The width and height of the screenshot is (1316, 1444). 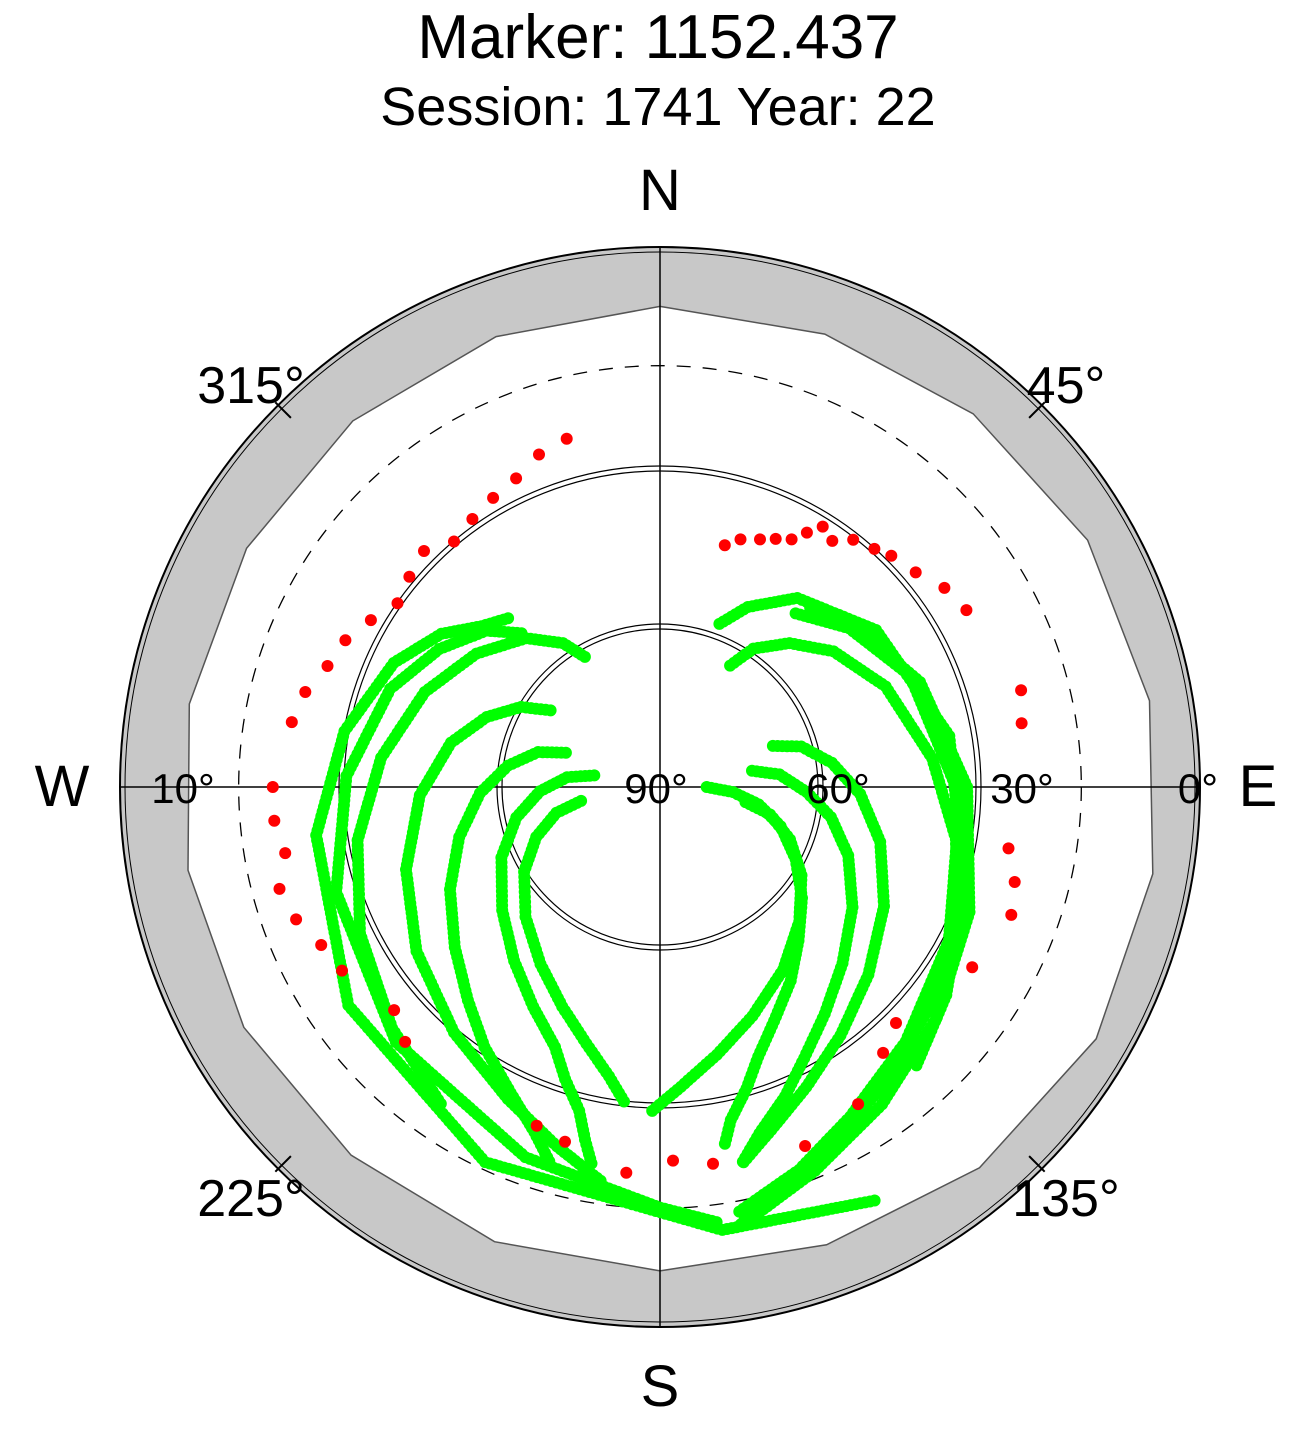 I want to click on north-label: N, so click(x=660, y=190).